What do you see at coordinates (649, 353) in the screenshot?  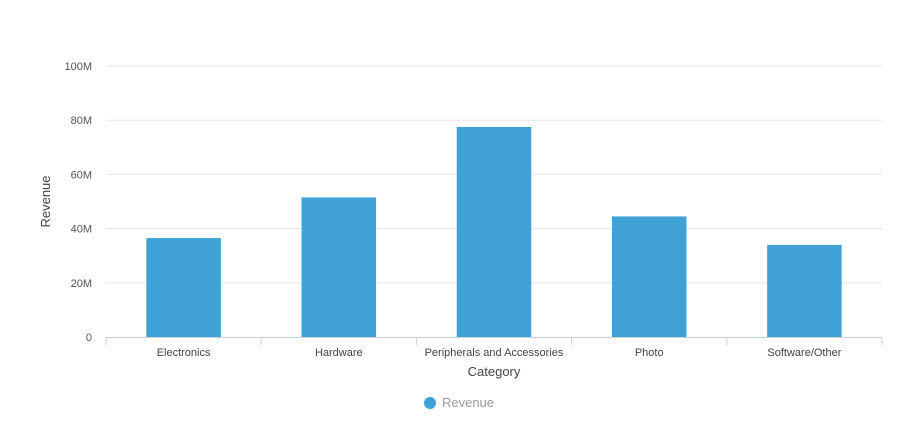 I see `x-tick-label: Photo` at bounding box center [649, 353].